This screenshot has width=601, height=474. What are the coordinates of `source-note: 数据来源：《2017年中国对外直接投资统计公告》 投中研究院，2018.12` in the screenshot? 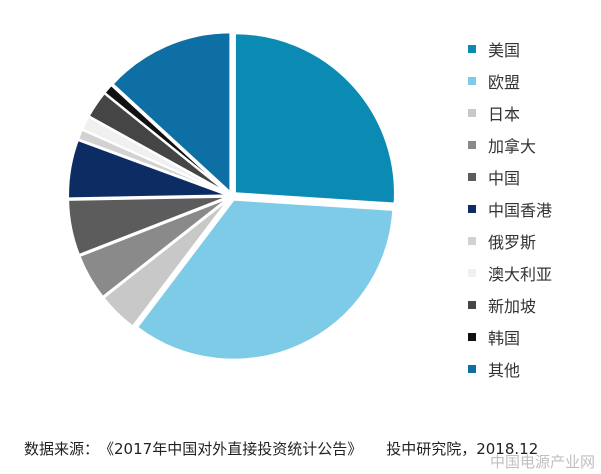 It's located at (281, 448).